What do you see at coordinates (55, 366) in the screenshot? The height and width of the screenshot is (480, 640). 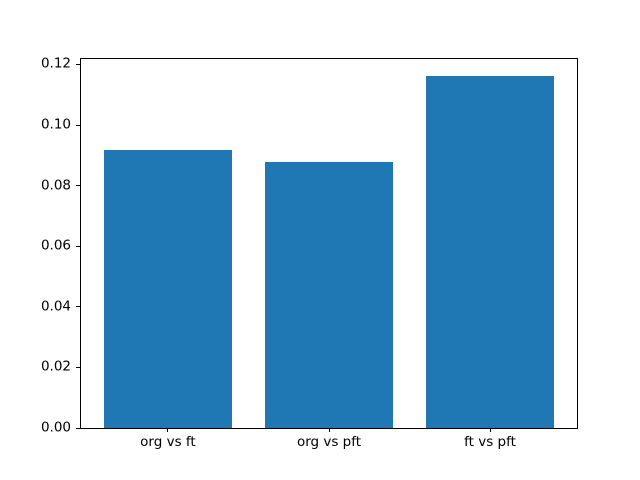 I see `y-axis-tick-label: 0.02` at bounding box center [55, 366].